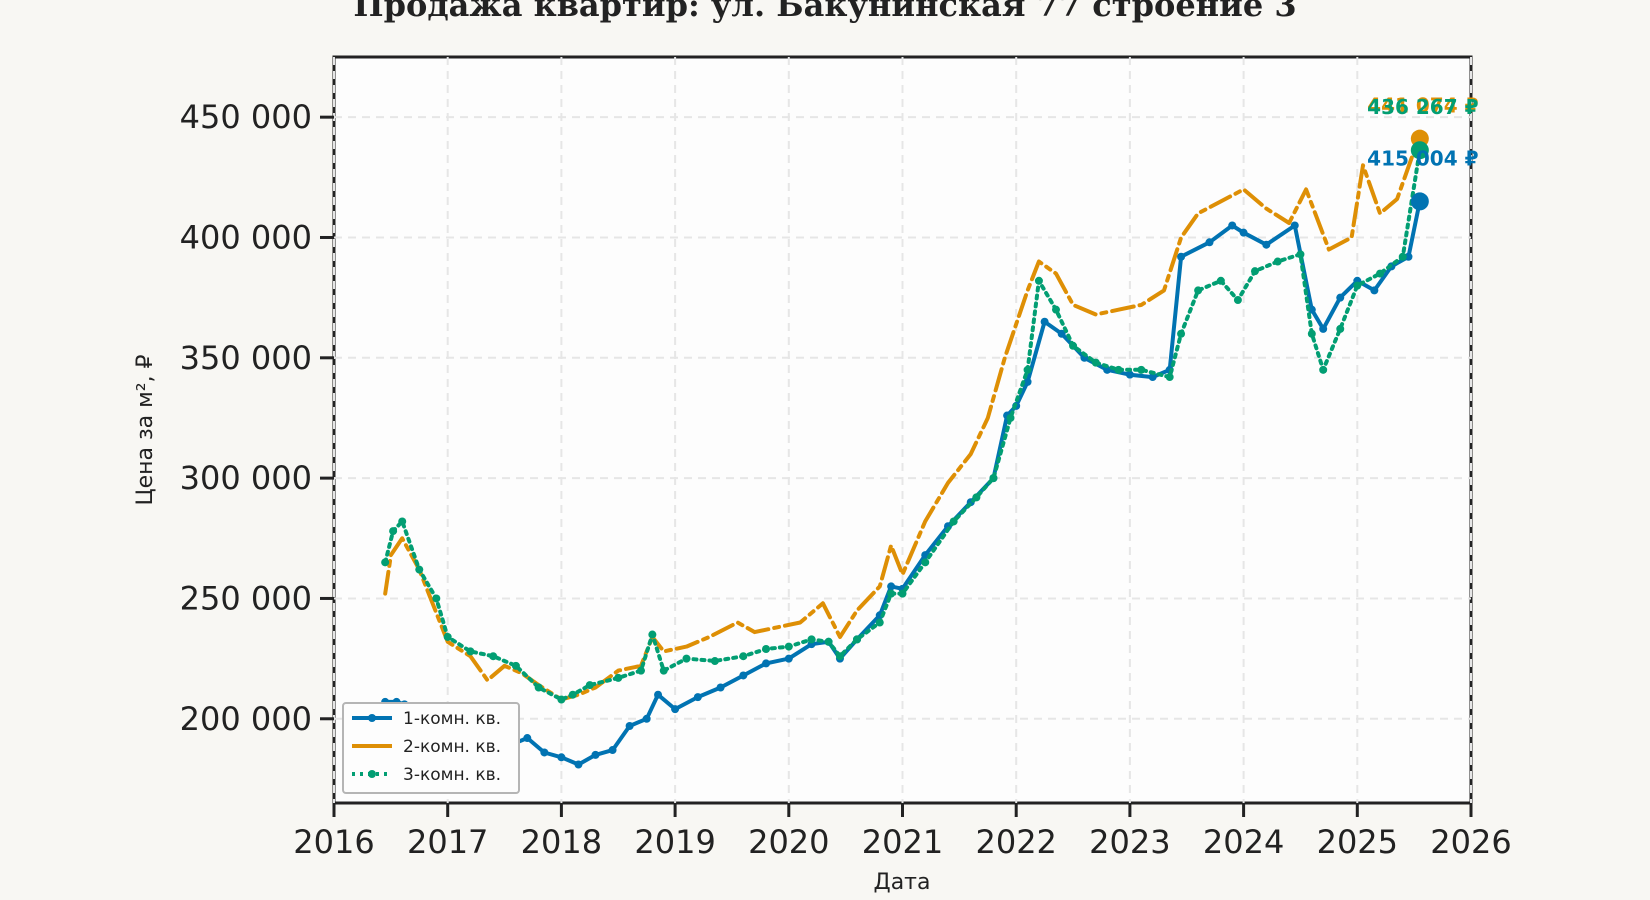 The image size is (1650, 900). What do you see at coordinates (1015, 842) in the screenshot?
I see `x-tick-label: 2022` at bounding box center [1015, 842].